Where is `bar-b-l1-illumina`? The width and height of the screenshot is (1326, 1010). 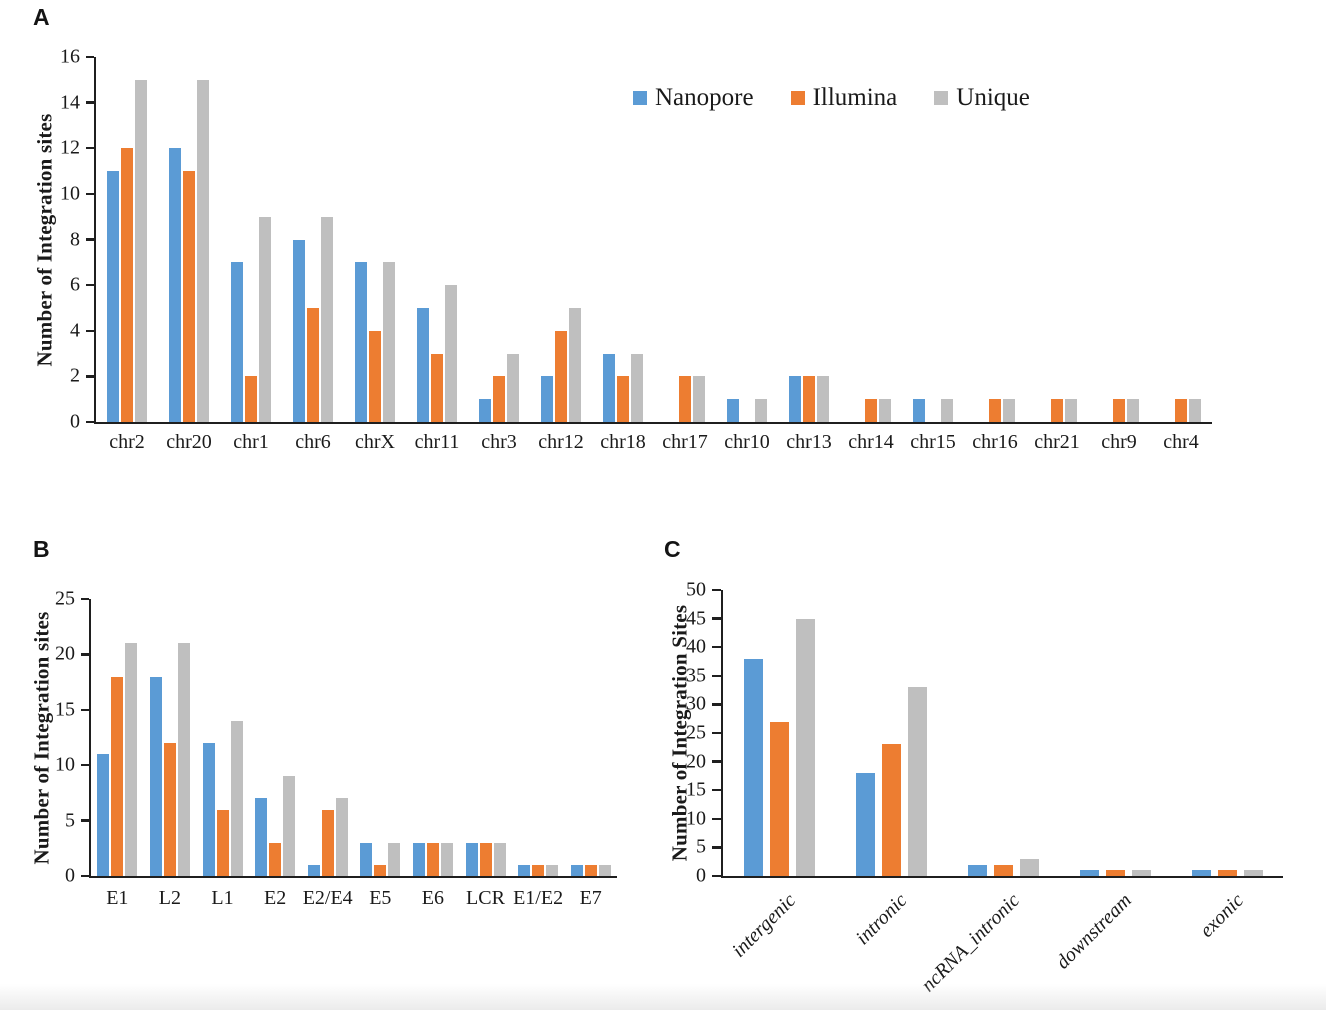 bar-b-l1-illumina is located at coordinates (222, 842).